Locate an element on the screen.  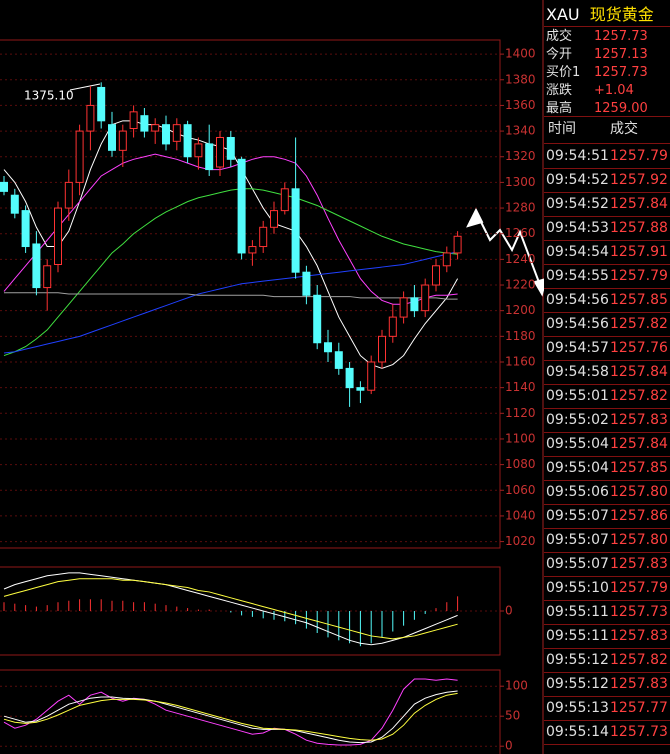
y-tick-label: 1360 is located at coordinates (520, 105).